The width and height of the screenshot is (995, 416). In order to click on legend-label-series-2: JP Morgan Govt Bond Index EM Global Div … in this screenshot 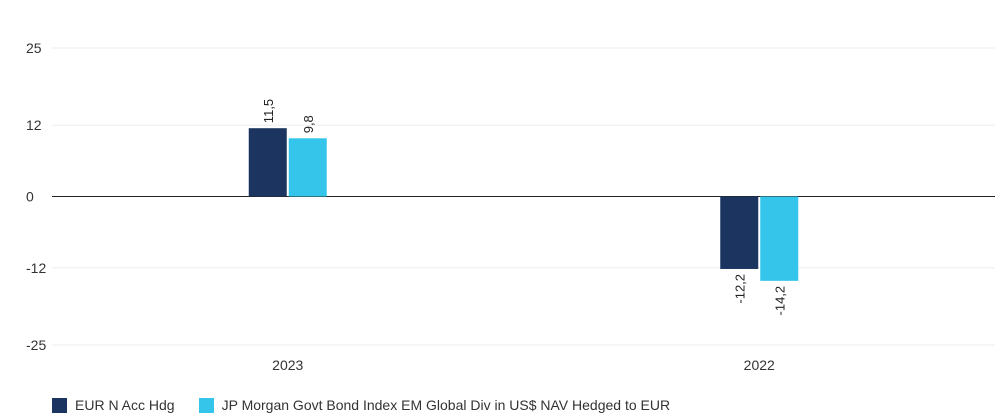, I will do `click(446, 405)`.